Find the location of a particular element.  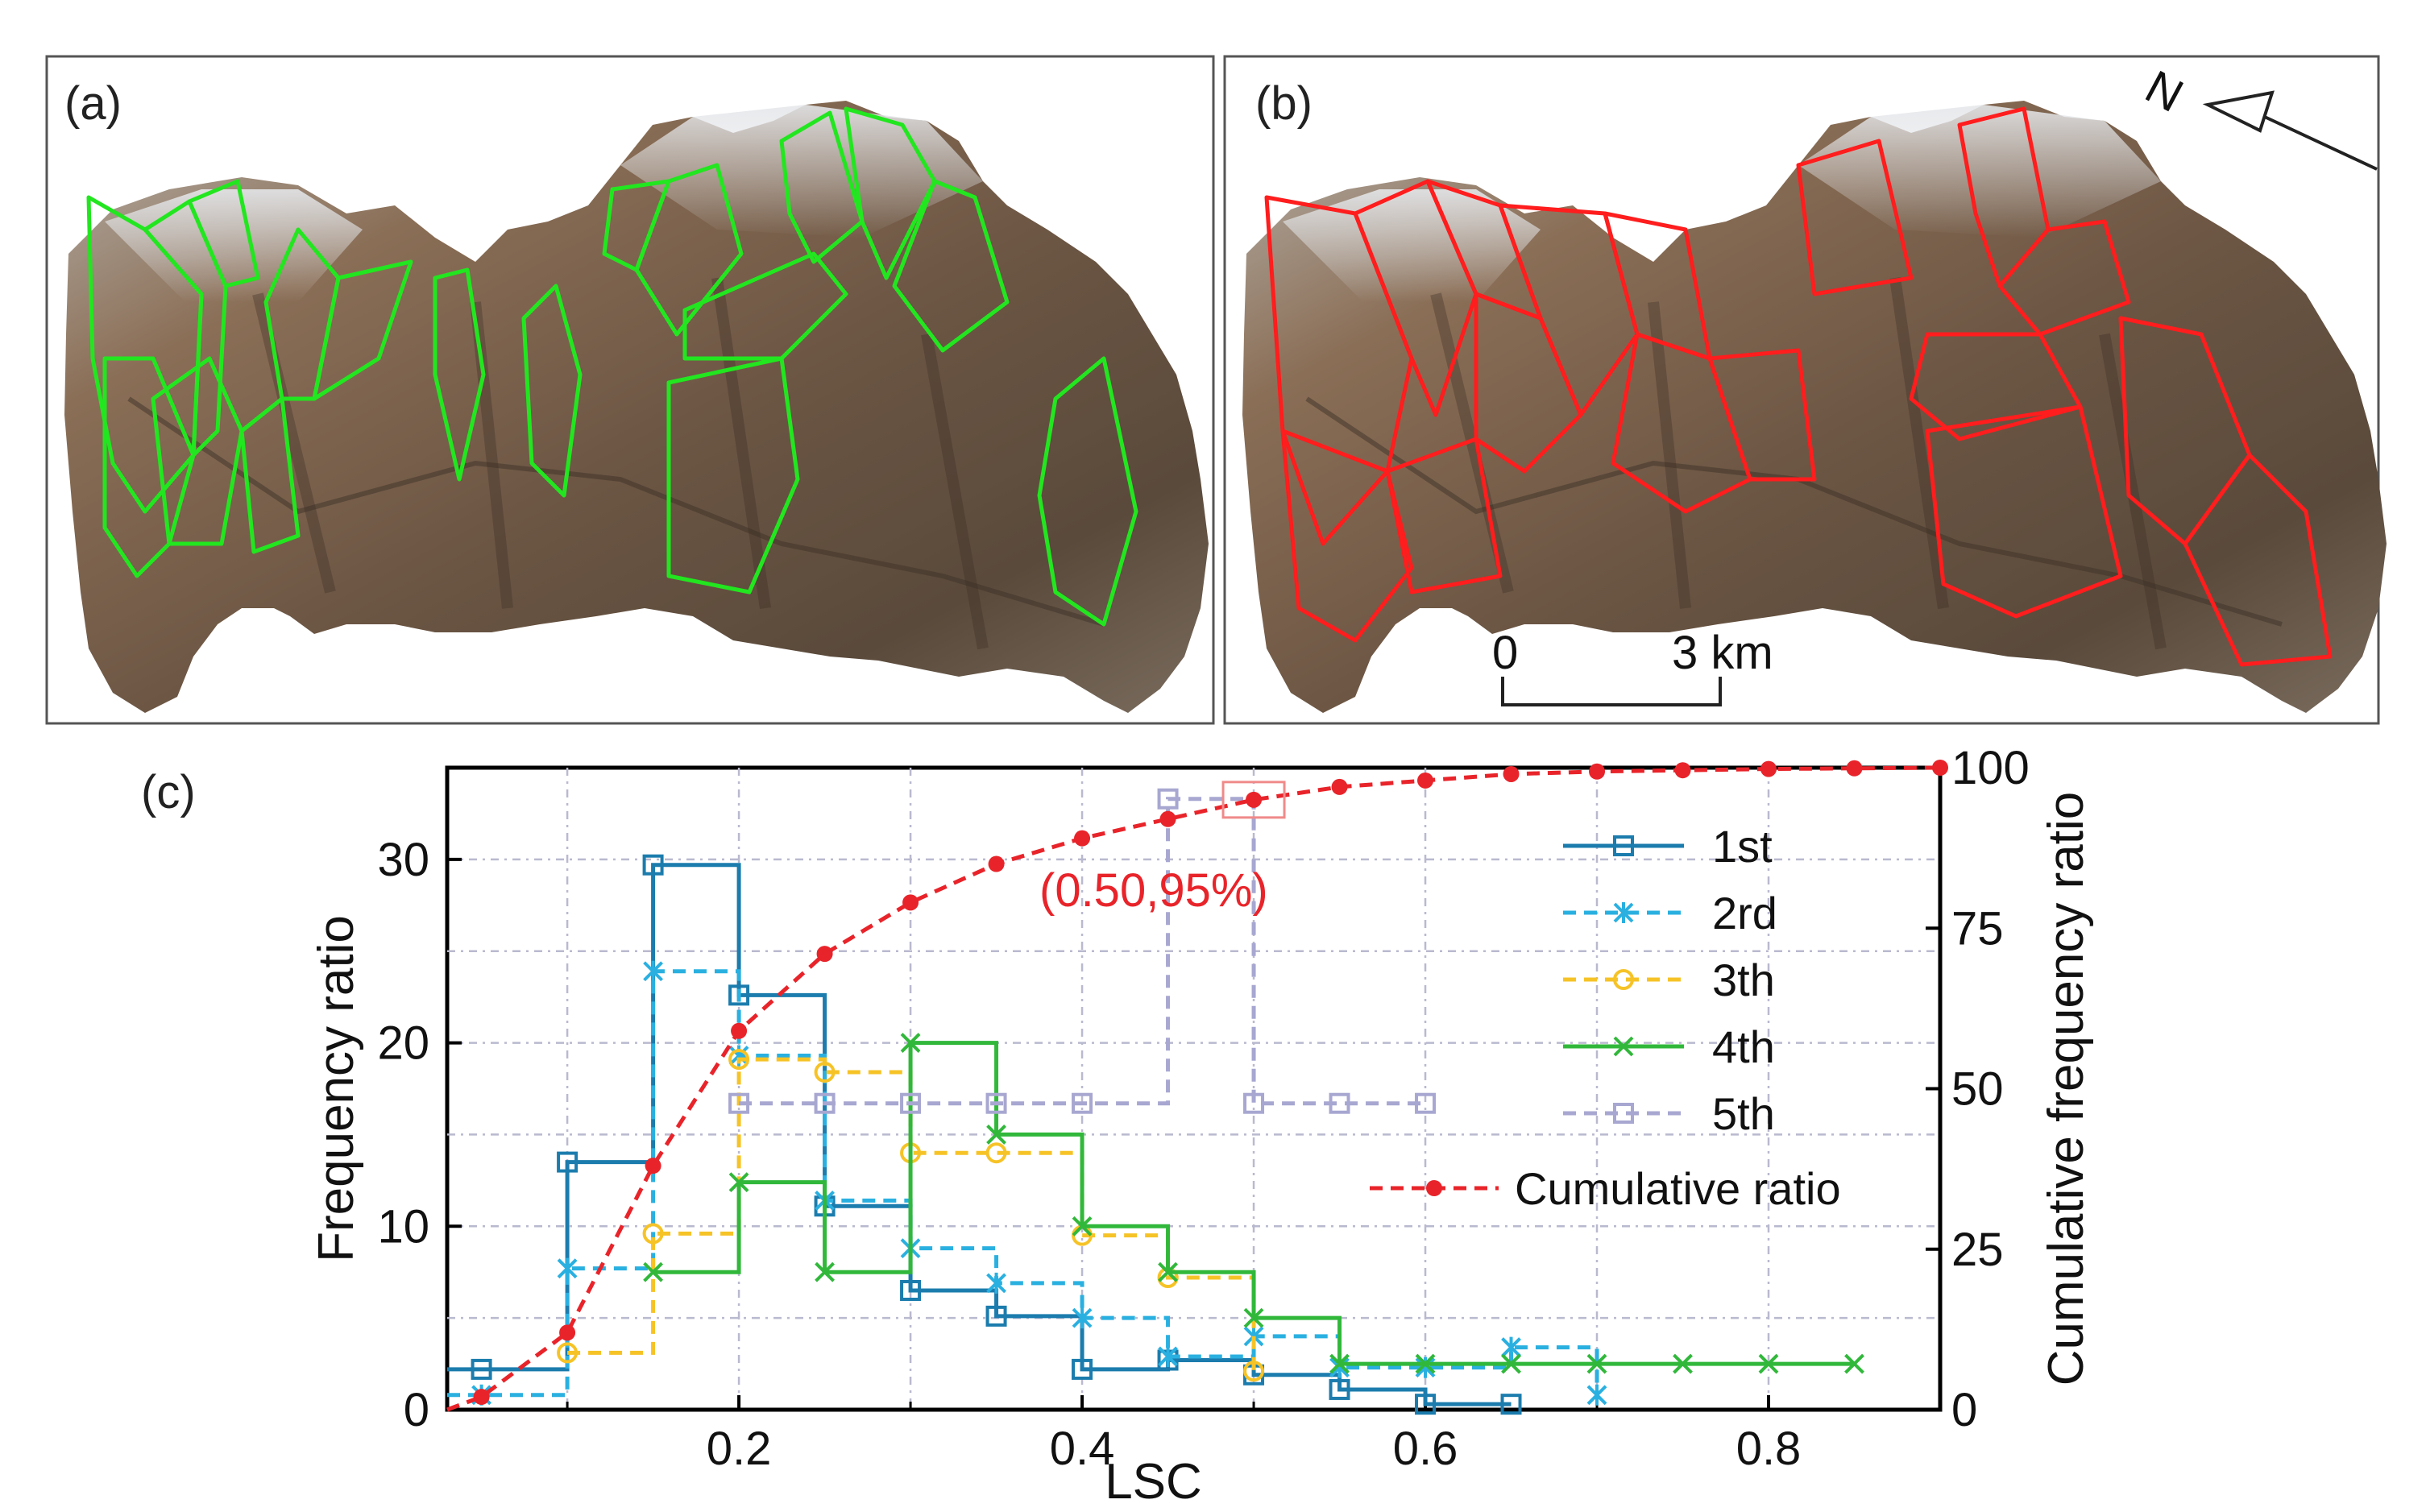

legend-item-cumulative: Cumulative ratio is located at coordinates (1605, 1189).